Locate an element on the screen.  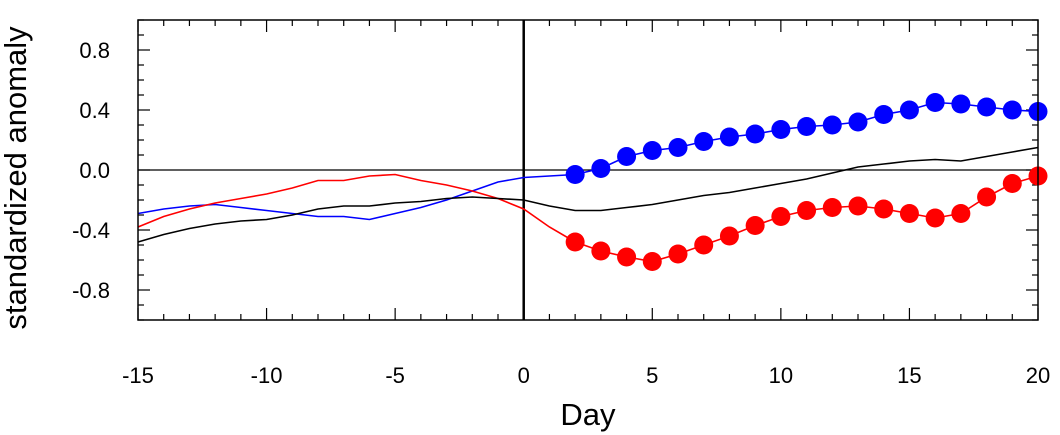
x-tick-label: -10 is located at coordinates (267, 375).